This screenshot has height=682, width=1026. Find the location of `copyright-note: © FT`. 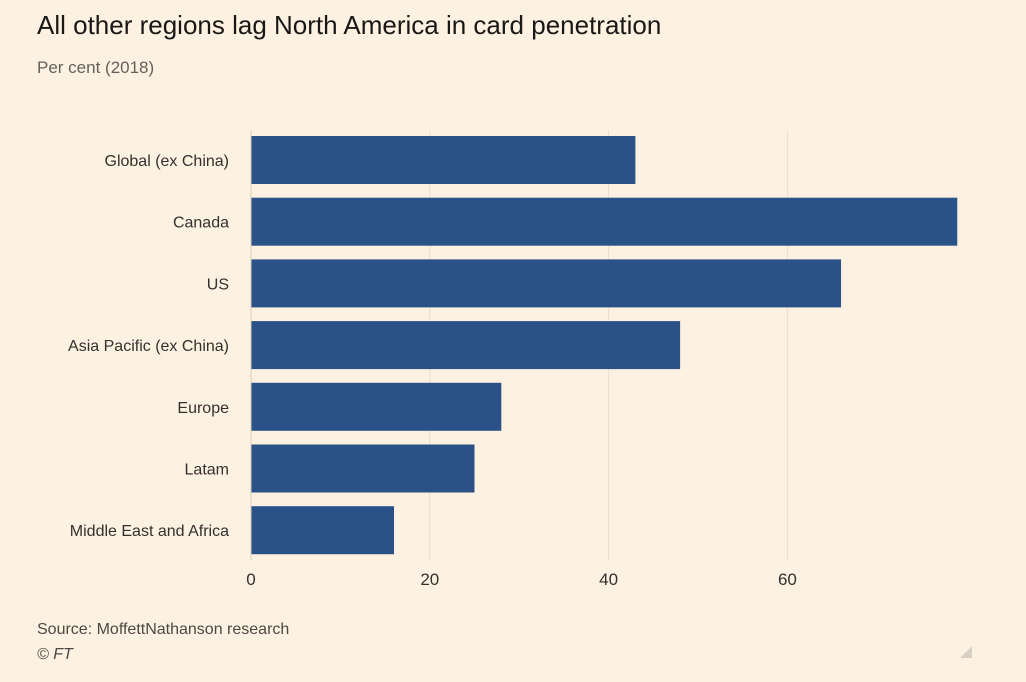

copyright-note: © FT is located at coordinates (55, 654).